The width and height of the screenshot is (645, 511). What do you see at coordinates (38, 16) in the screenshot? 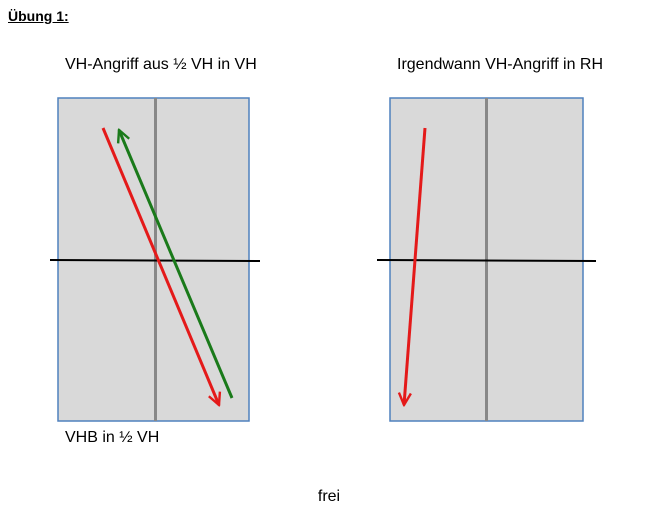
I see `exercise-title: Übung 1:` at bounding box center [38, 16].